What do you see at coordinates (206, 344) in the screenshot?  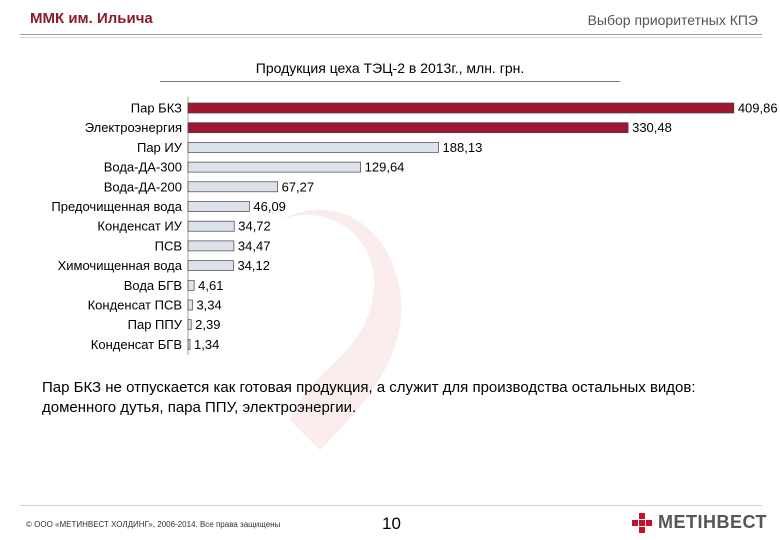 I see `bar-value-label: 1,34` at bounding box center [206, 344].